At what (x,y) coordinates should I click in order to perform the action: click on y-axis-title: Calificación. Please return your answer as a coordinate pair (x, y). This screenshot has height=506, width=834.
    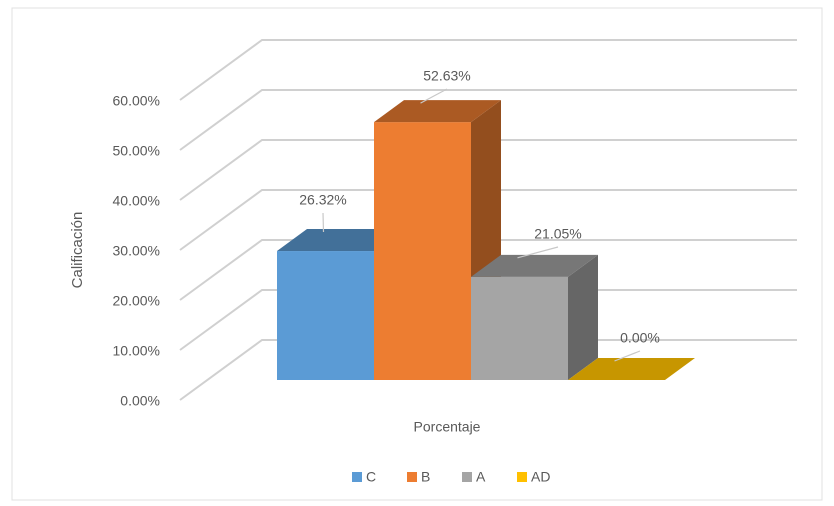
    Looking at the image, I should click on (77, 250).